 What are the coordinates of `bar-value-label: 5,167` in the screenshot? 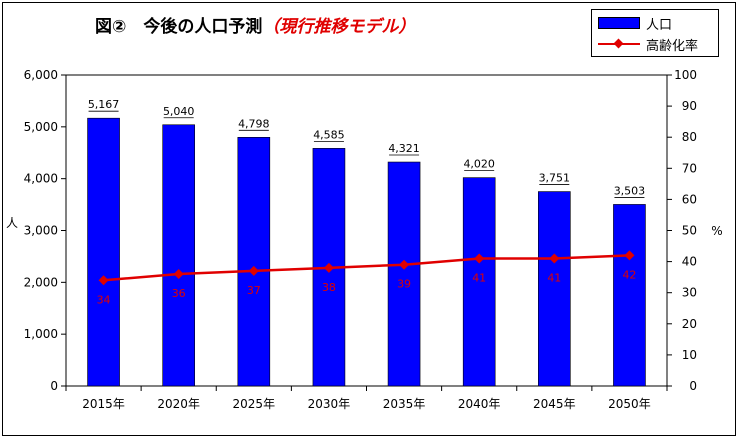 It's located at (104, 104).